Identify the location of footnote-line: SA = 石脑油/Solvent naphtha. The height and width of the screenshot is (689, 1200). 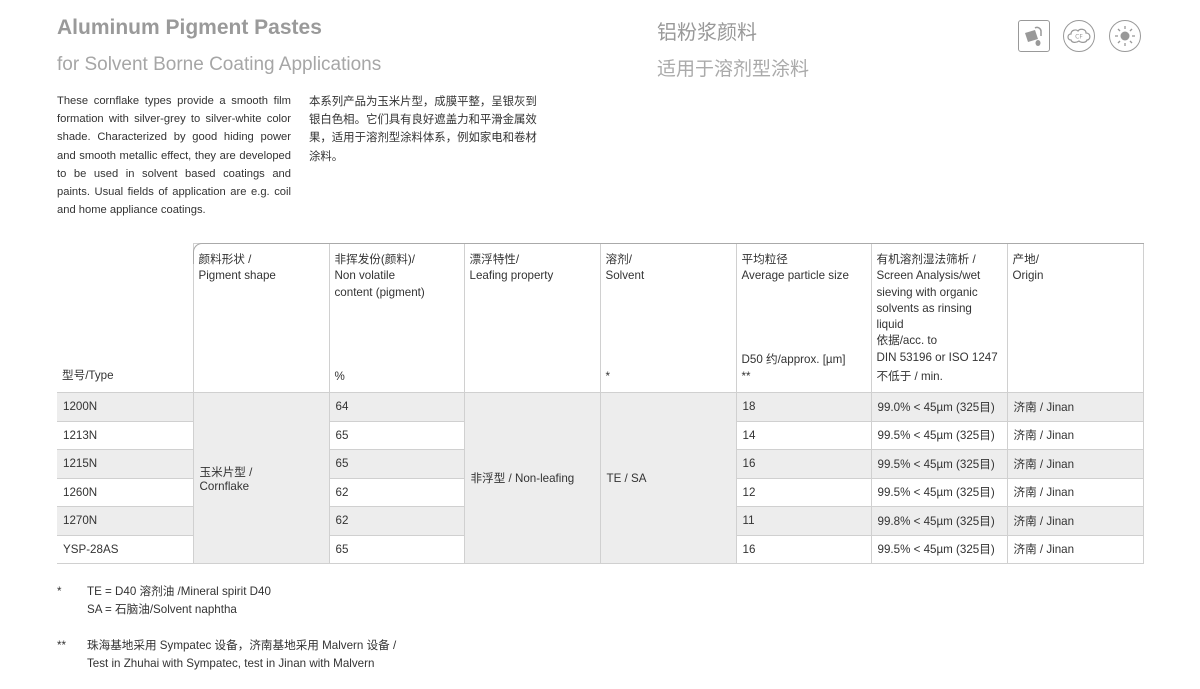
(162, 609).